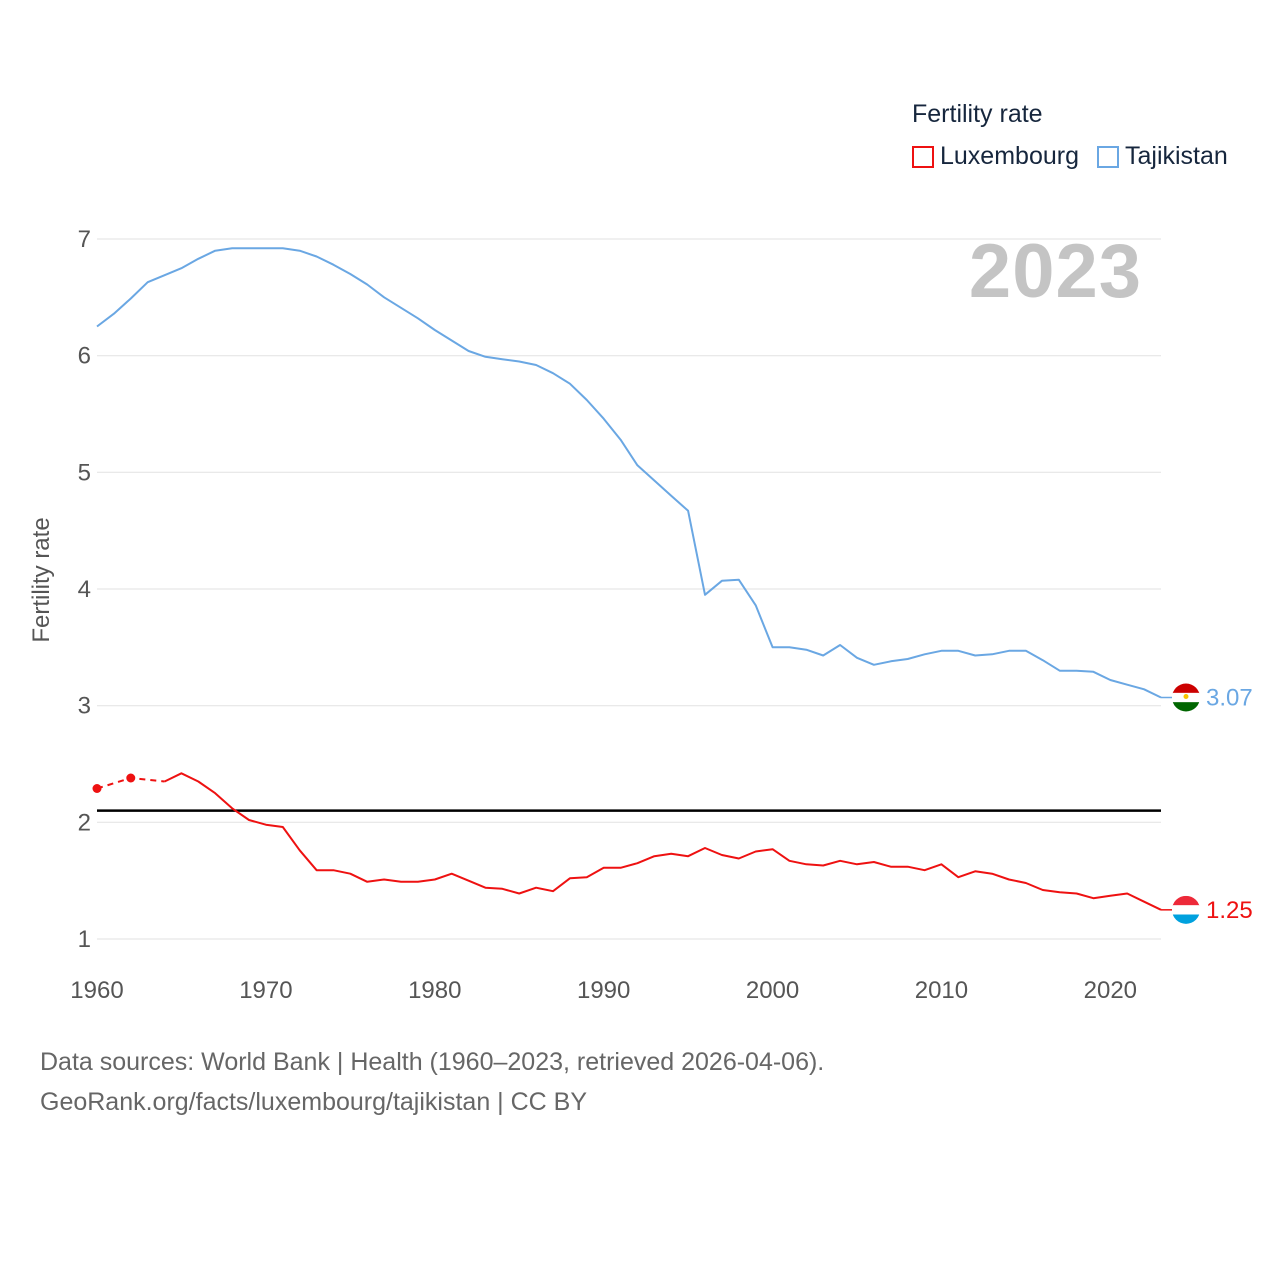 The image size is (1280, 1280). What do you see at coordinates (434, 990) in the screenshot?
I see `x-tick-1980: 1980` at bounding box center [434, 990].